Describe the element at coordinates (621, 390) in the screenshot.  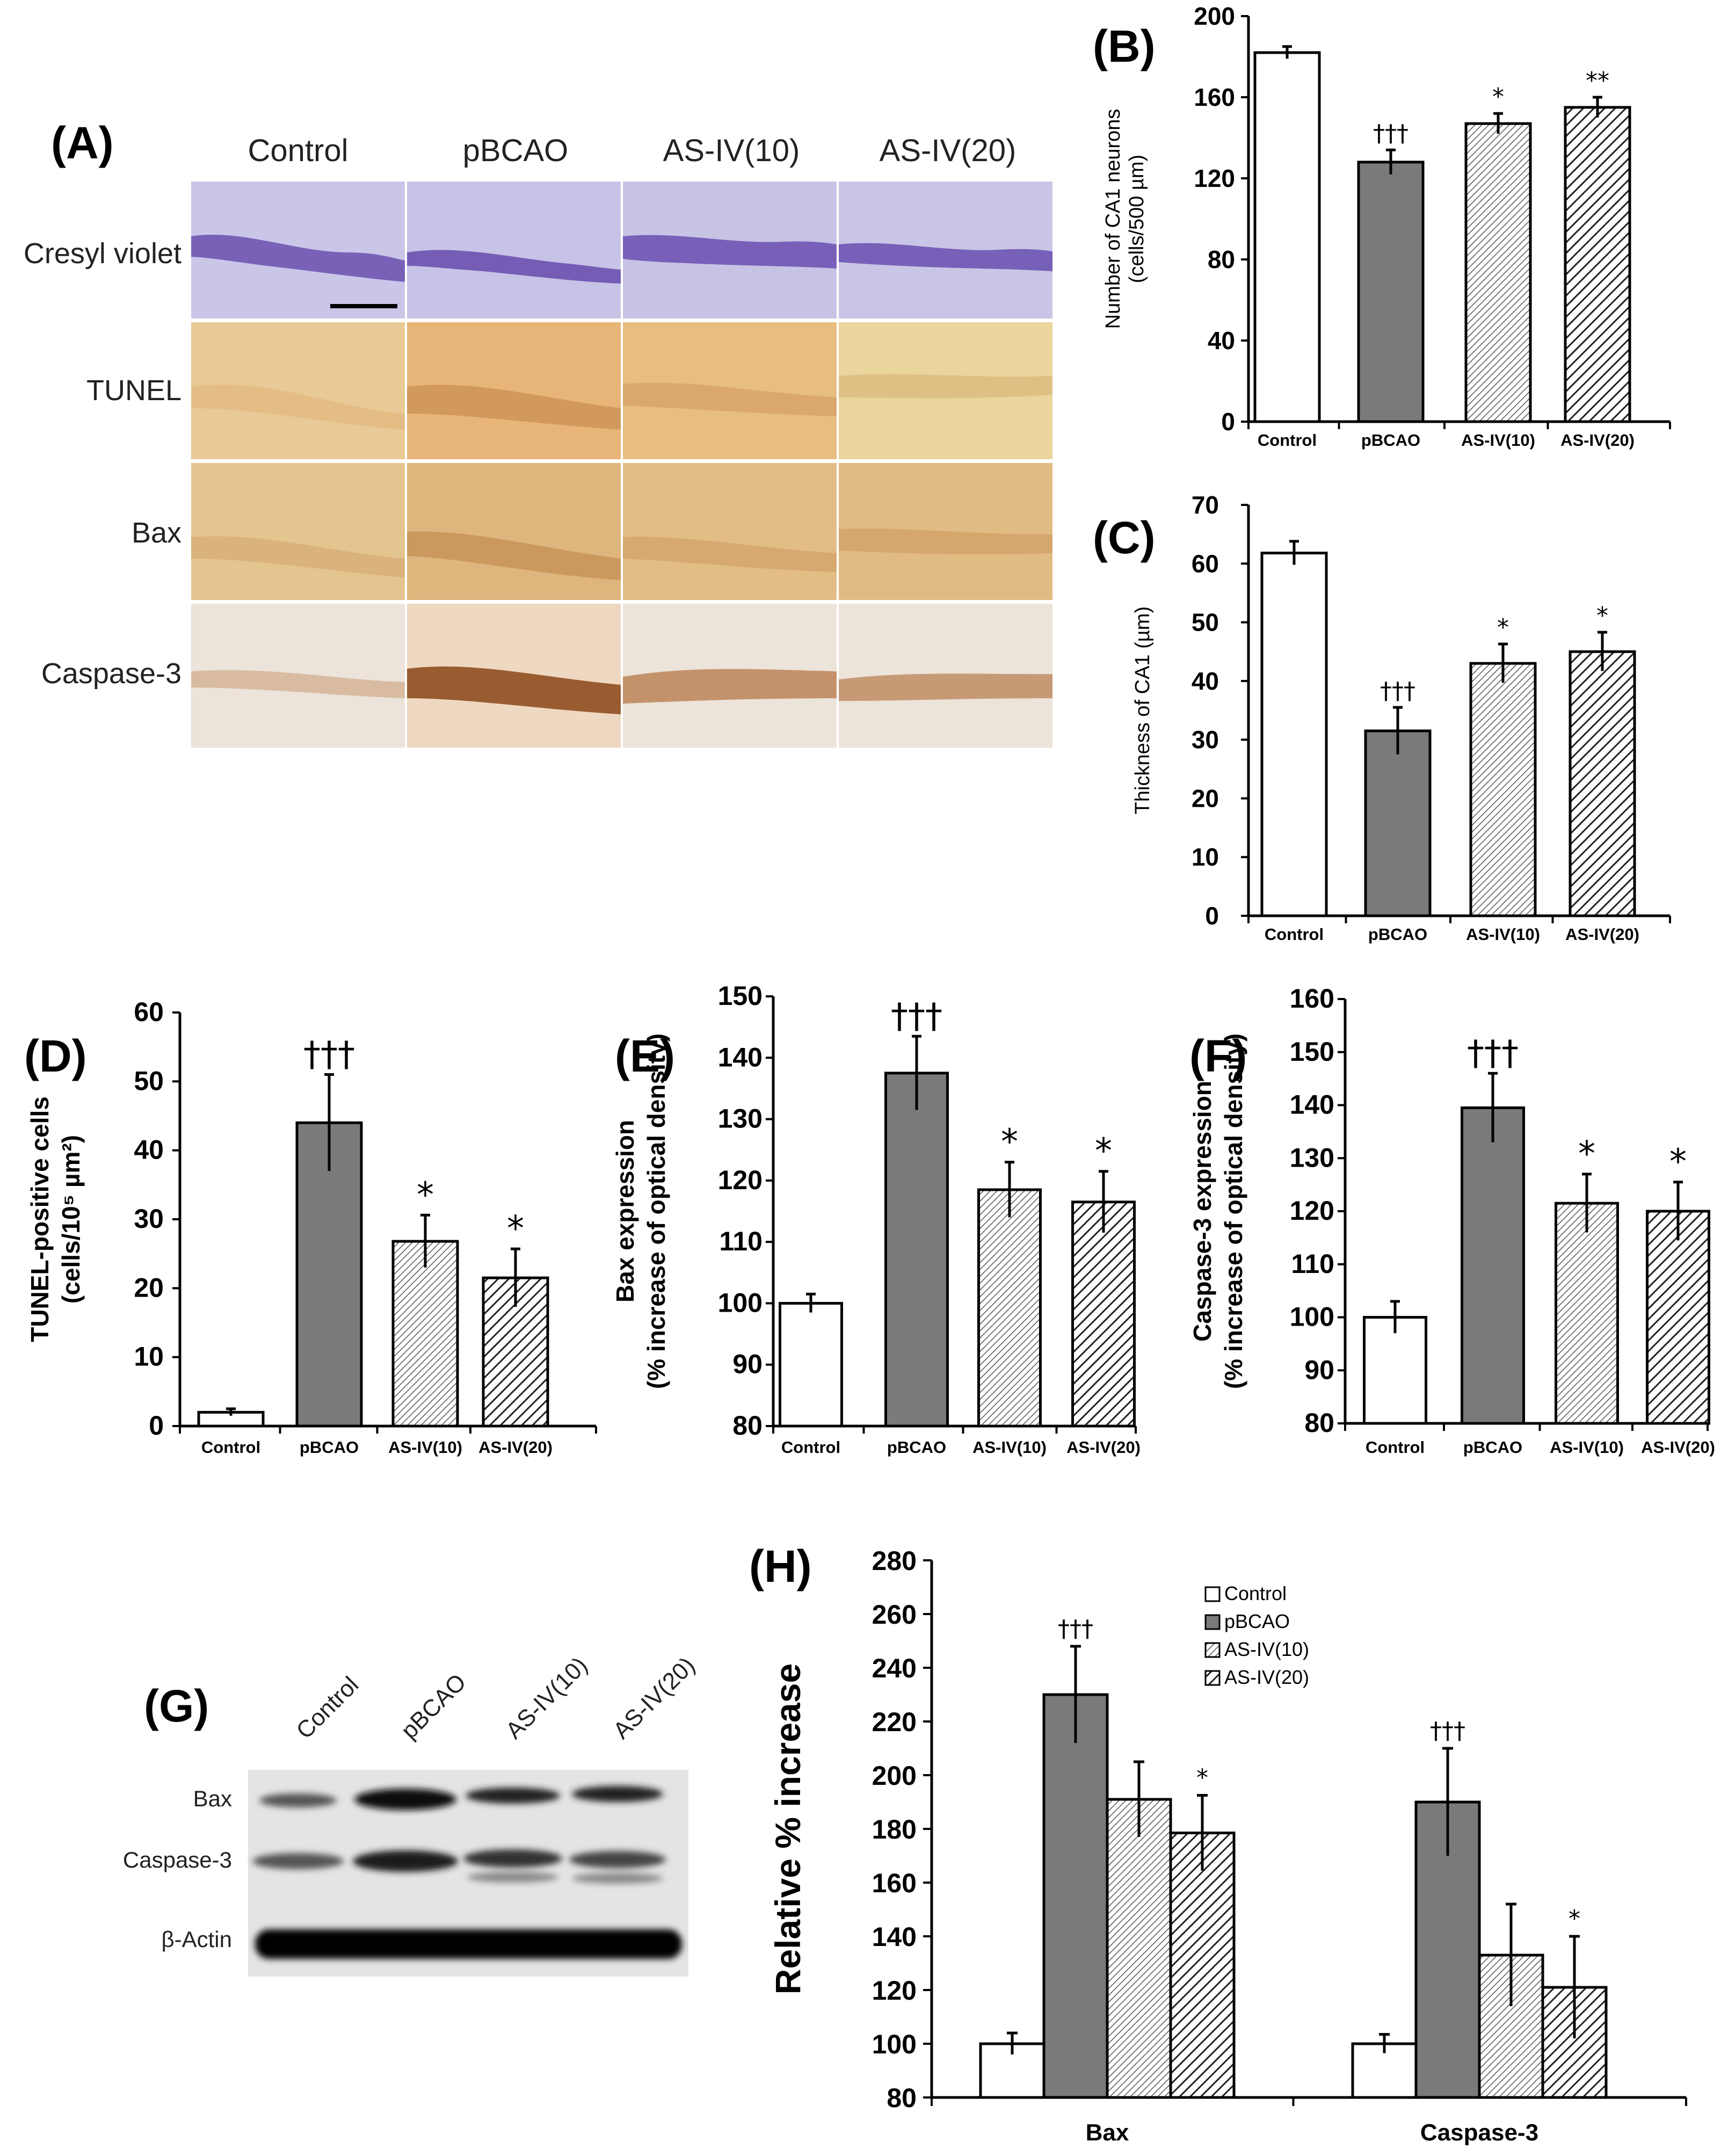
I see `micrograph-tunel-row` at that location.